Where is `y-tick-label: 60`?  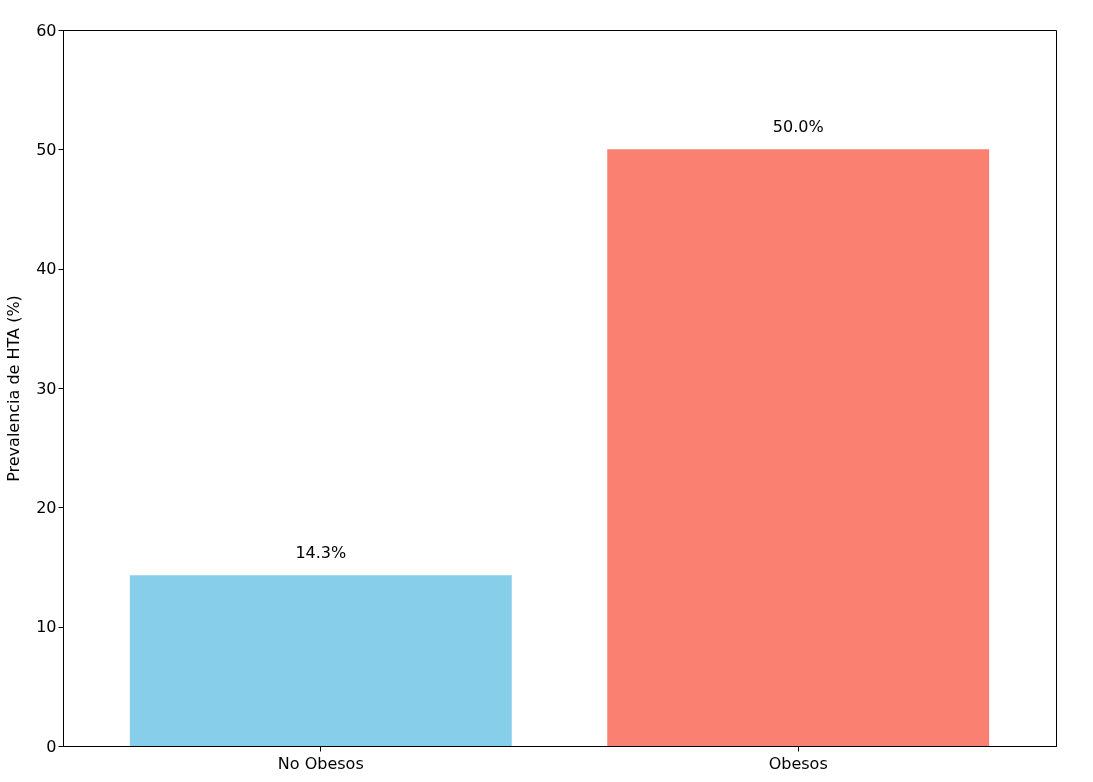 y-tick-label: 60 is located at coordinates (46, 30).